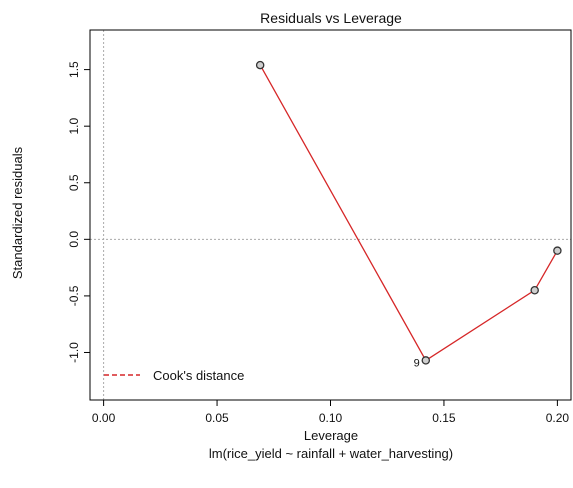 This screenshot has width=573, height=488. Describe the element at coordinates (558, 418) in the screenshot. I see `x-tick-label: 0.20` at that location.